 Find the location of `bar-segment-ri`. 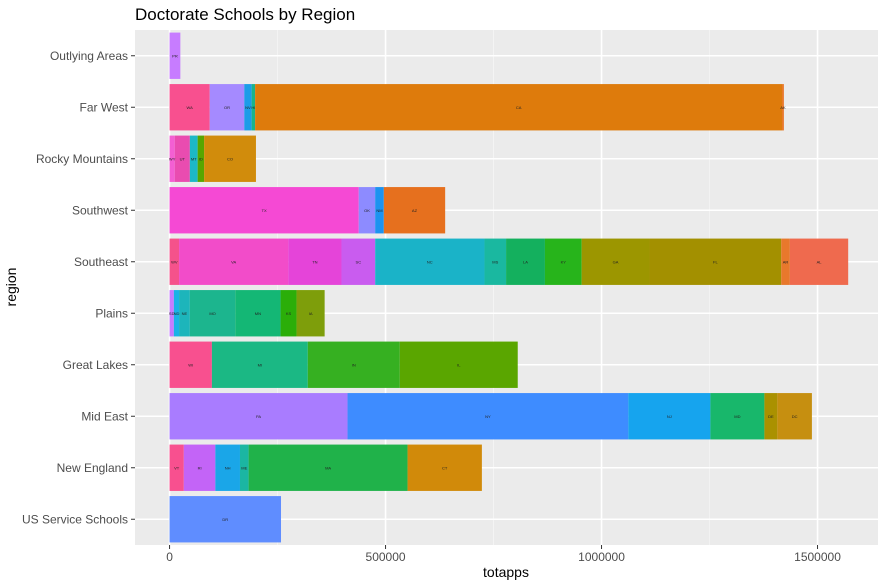

bar-segment-ri is located at coordinates (199, 467).